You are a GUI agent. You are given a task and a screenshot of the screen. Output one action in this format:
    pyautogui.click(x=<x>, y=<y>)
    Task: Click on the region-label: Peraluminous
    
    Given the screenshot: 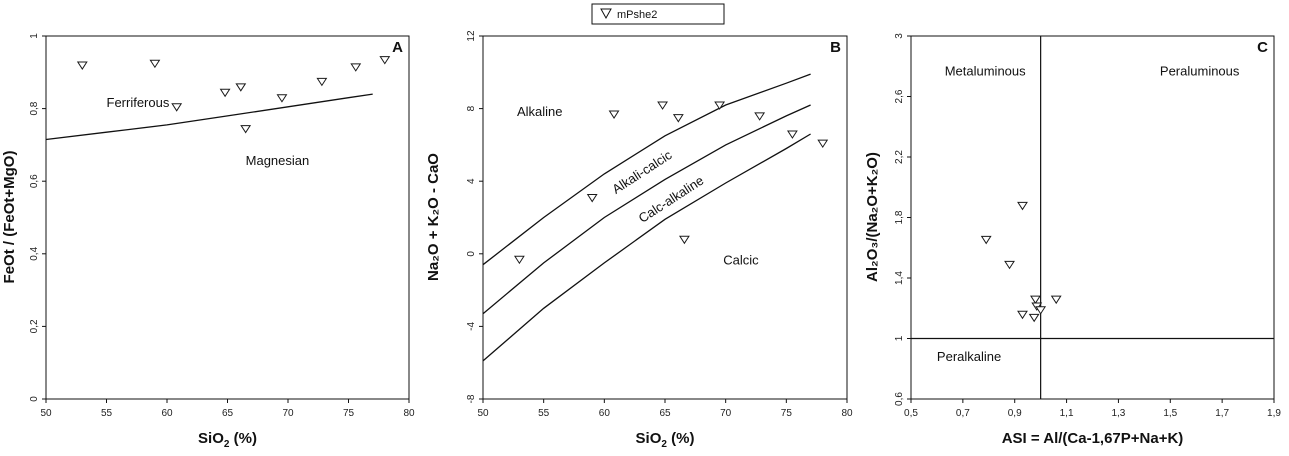 What is the action you would take?
    pyautogui.click(x=1200, y=70)
    